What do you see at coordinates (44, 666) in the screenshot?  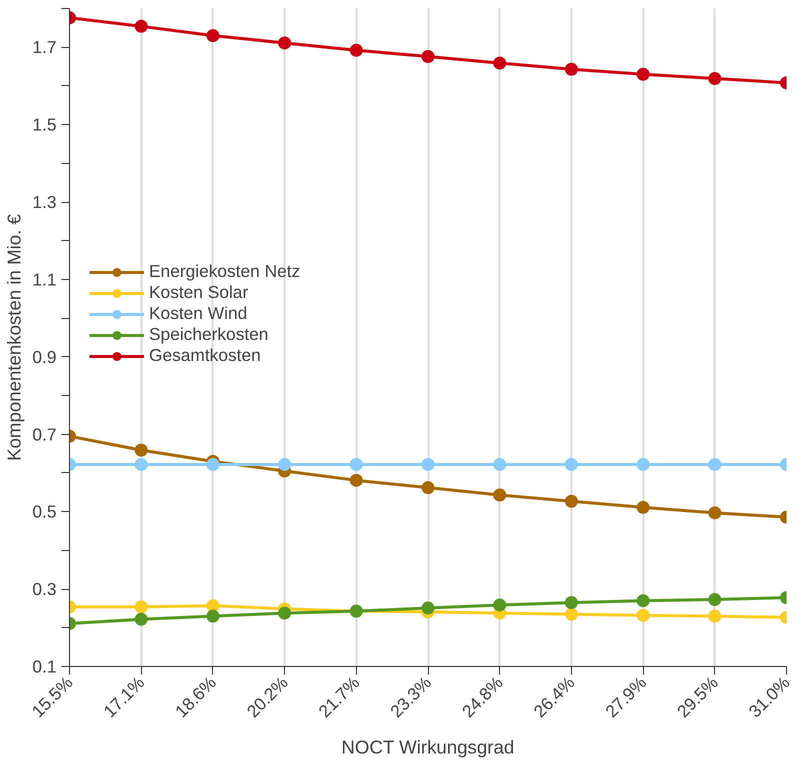 I see `y-tick-label: 0.1` at bounding box center [44, 666].